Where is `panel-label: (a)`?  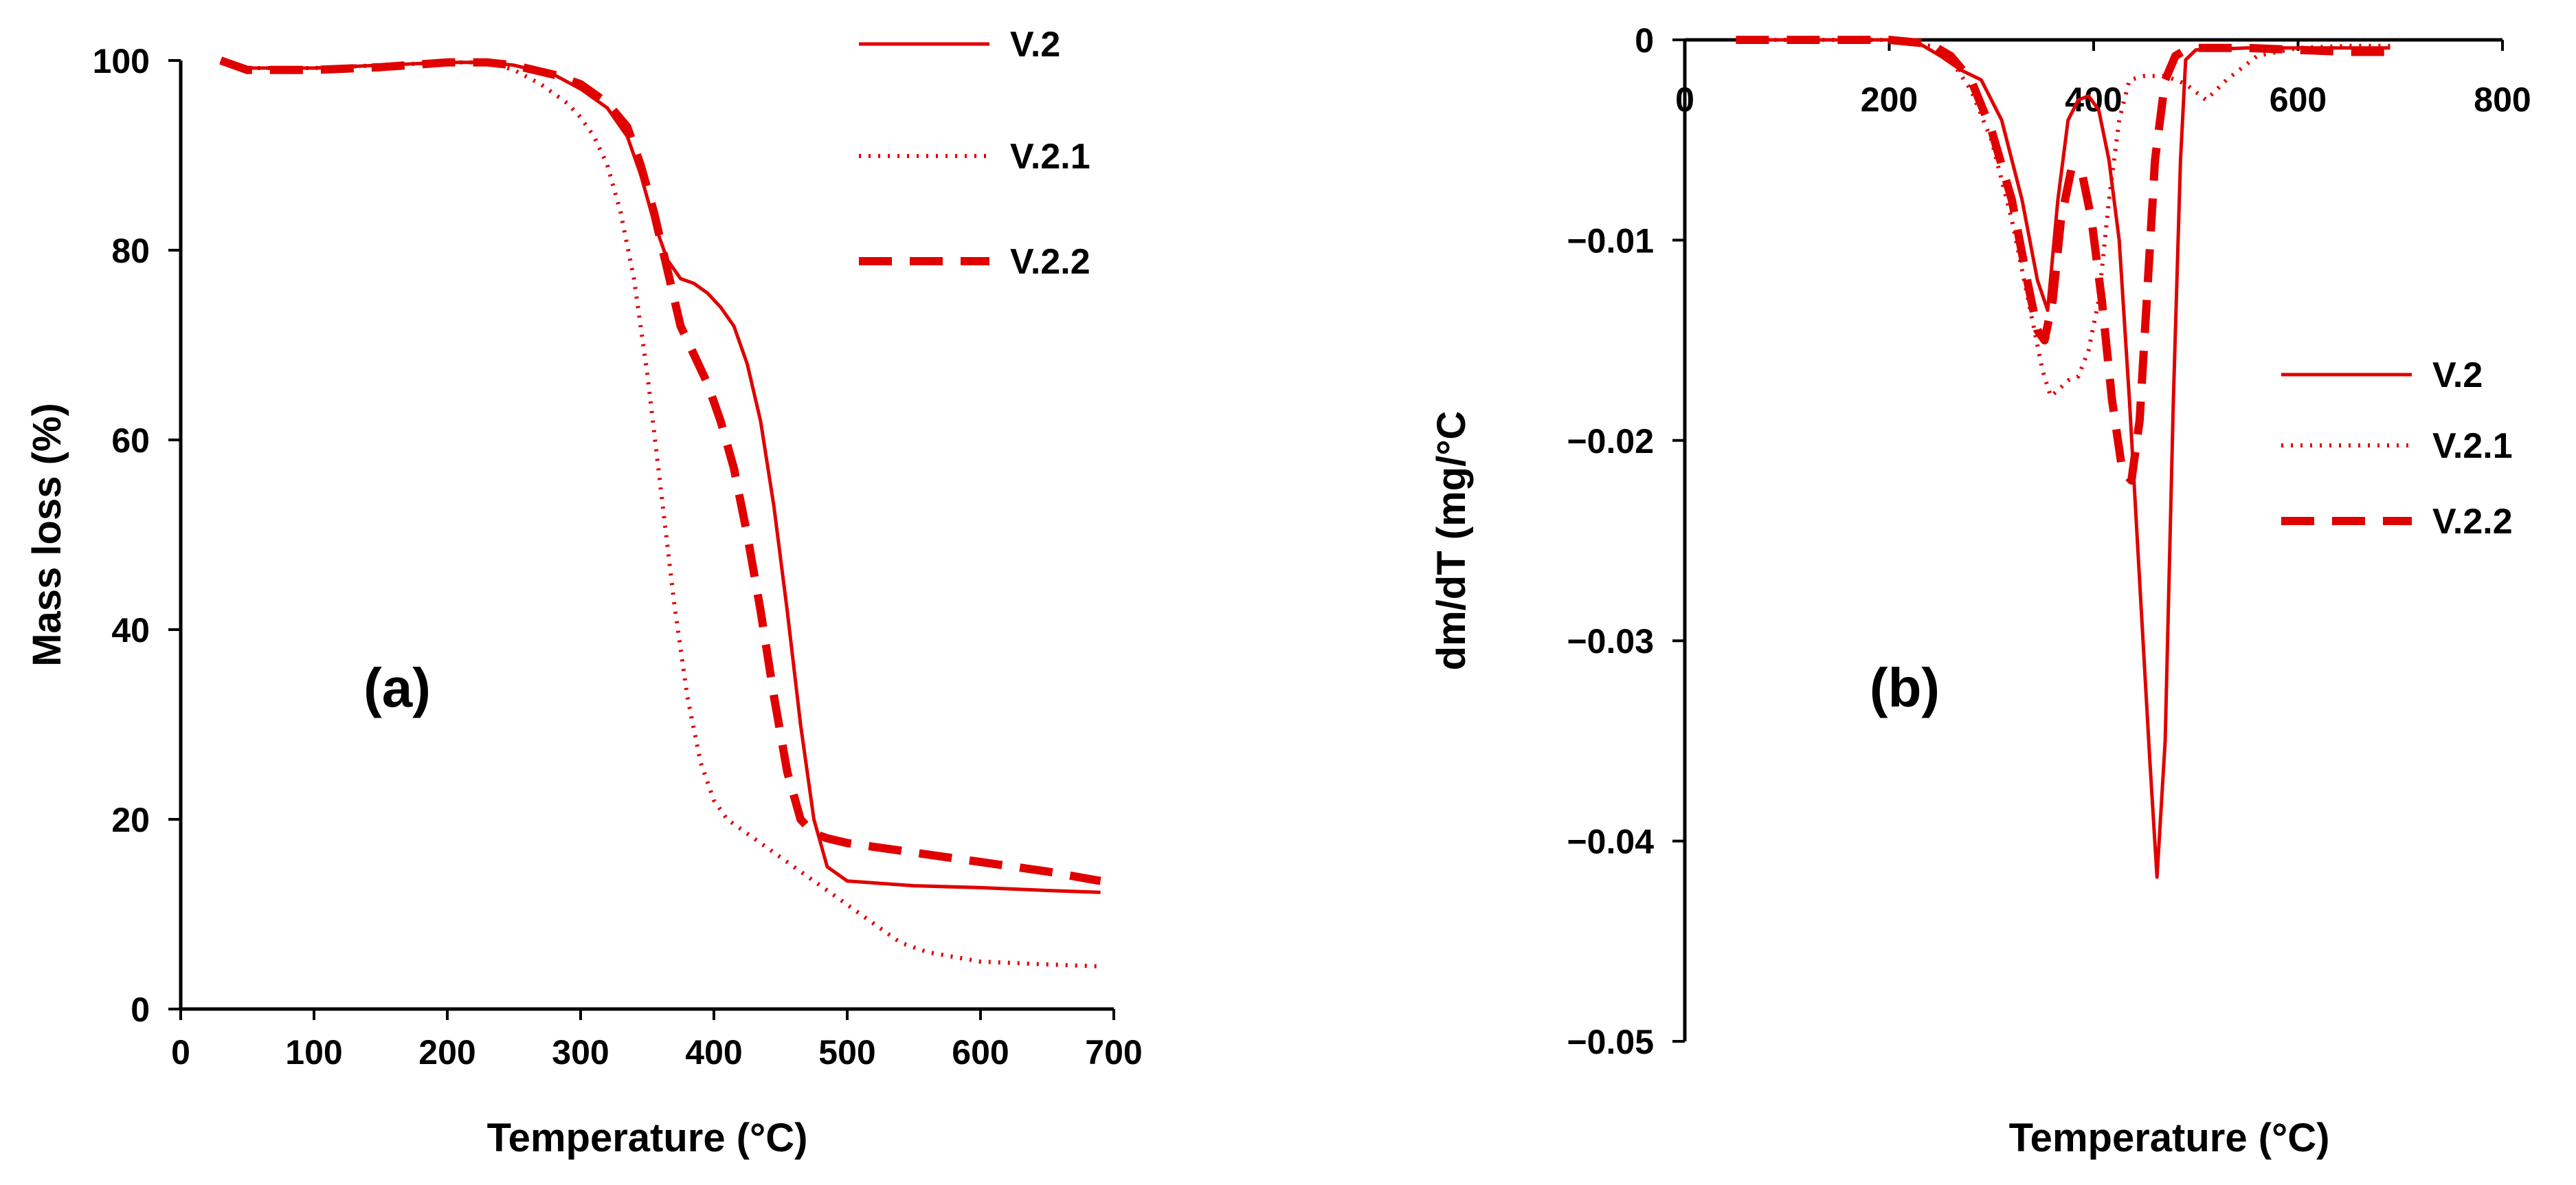
panel-label: (a) is located at coordinates (397, 687).